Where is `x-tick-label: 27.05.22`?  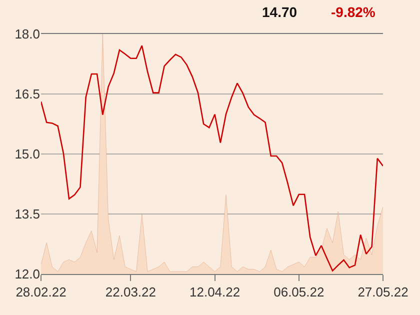 x-tick-label: 27.05.22 is located at coordinates (383, 292).